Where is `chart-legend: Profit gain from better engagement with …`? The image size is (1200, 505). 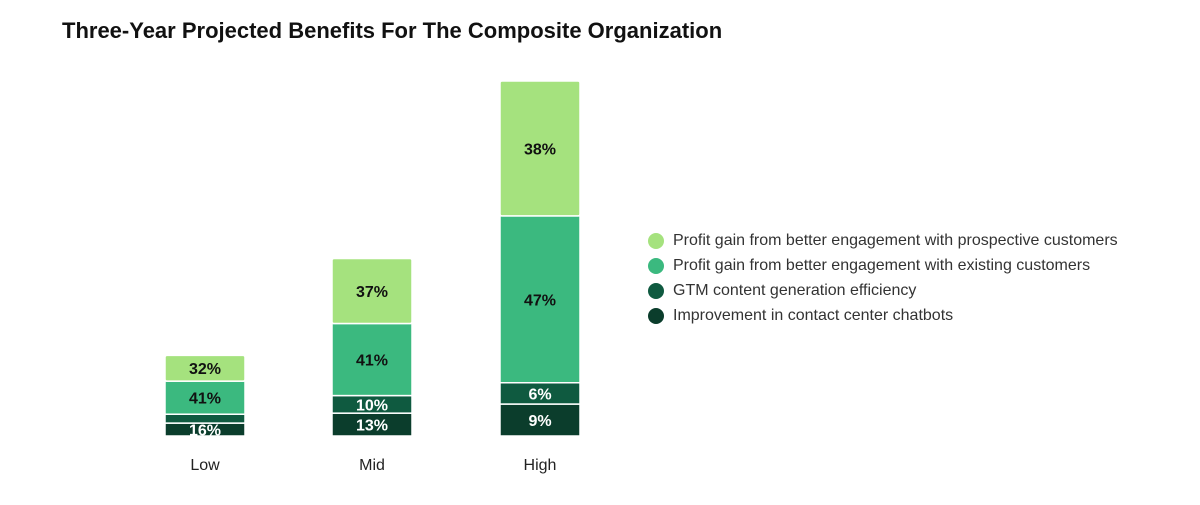 chart-legend: Profit gain from better engagement with … is located at coordinates (883, 278).